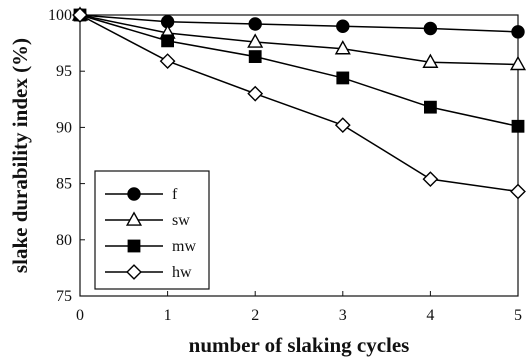 The image size is (528, 358). Describe the element at coordinates (518, 315) in the screenshot. I see `x-tick-label: 5` at that location.